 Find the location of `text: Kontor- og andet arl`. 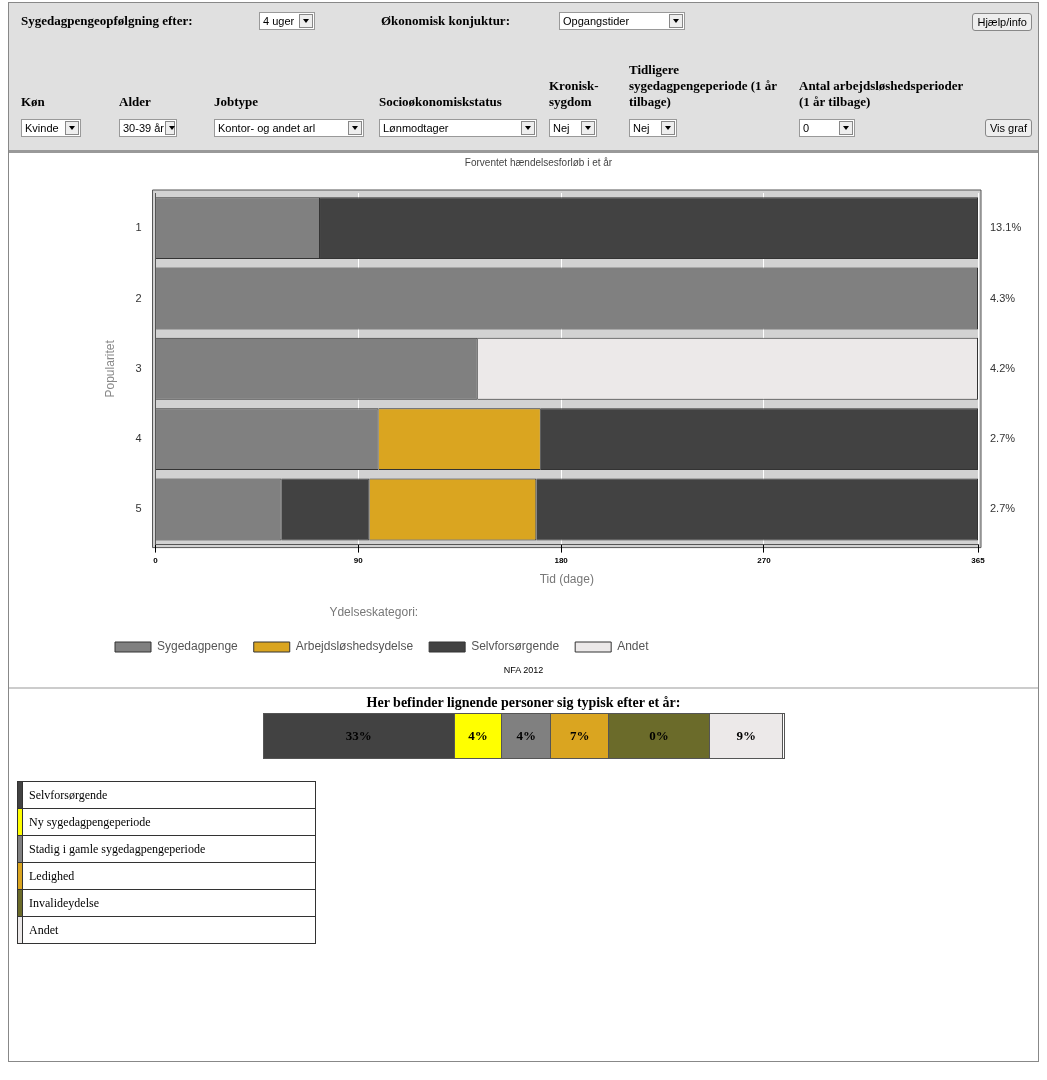

text: Kontor- og andet arl is located at coordinates (267, 128).